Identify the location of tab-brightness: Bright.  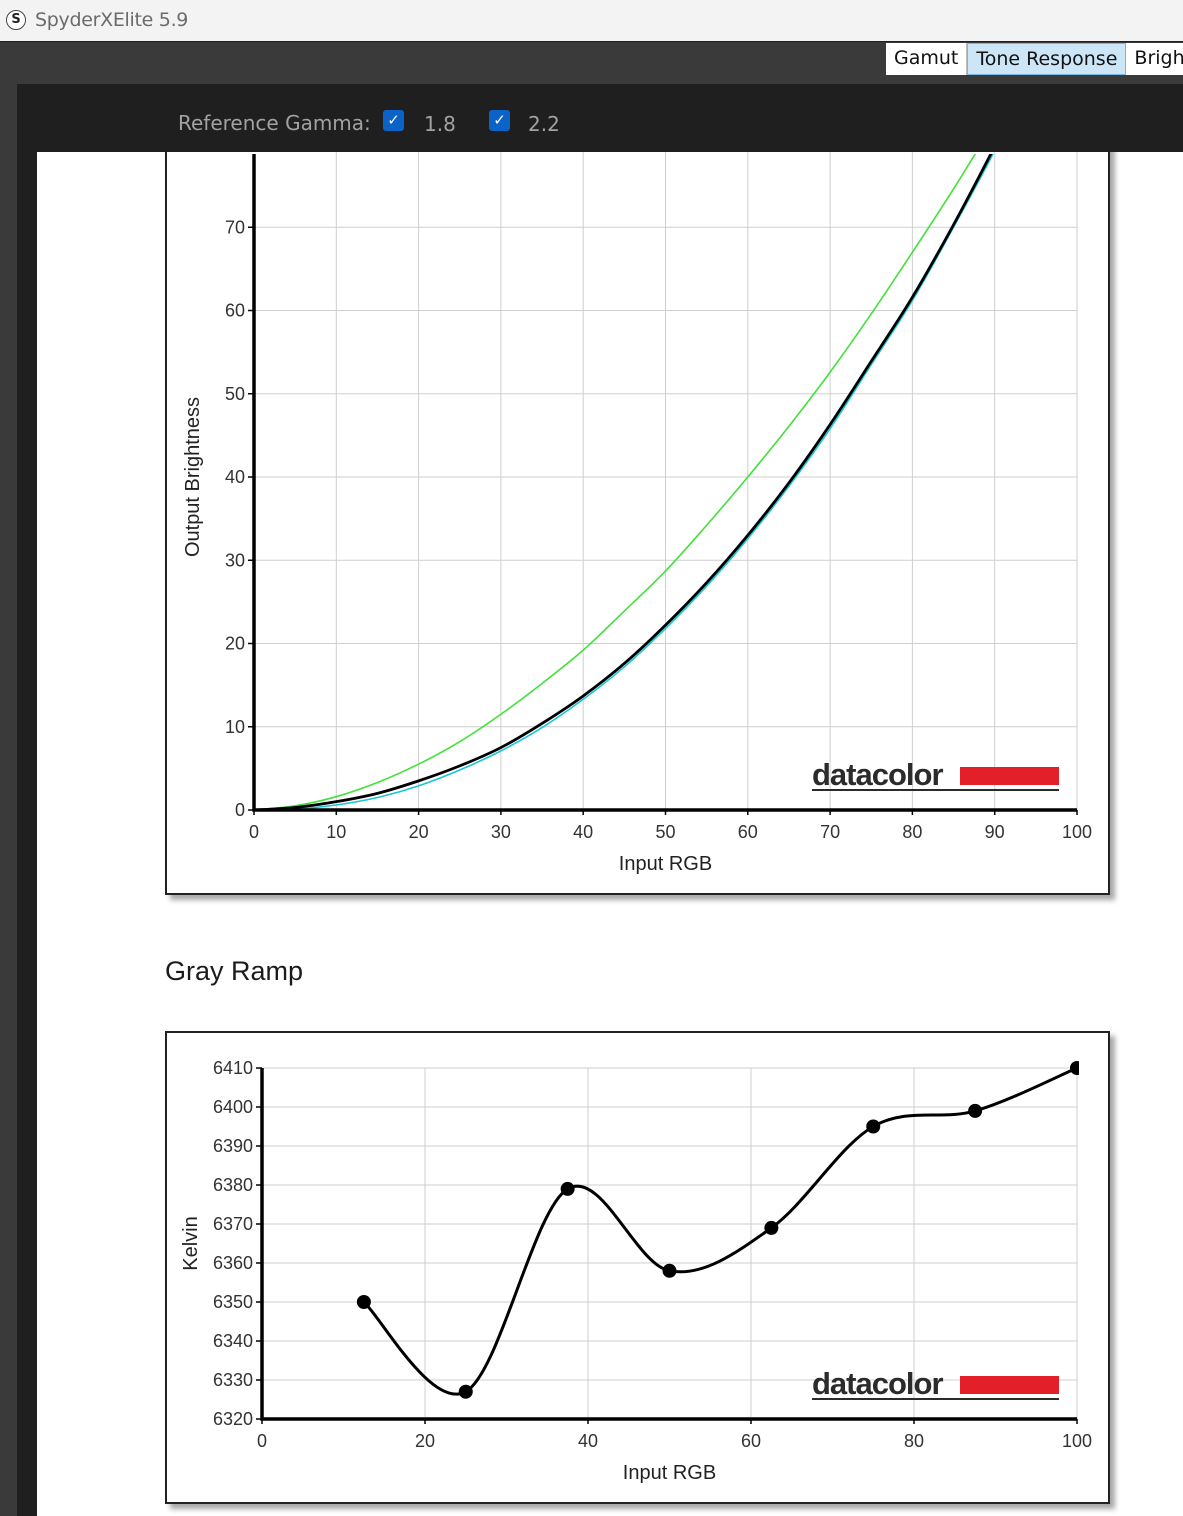
(1158, 58).